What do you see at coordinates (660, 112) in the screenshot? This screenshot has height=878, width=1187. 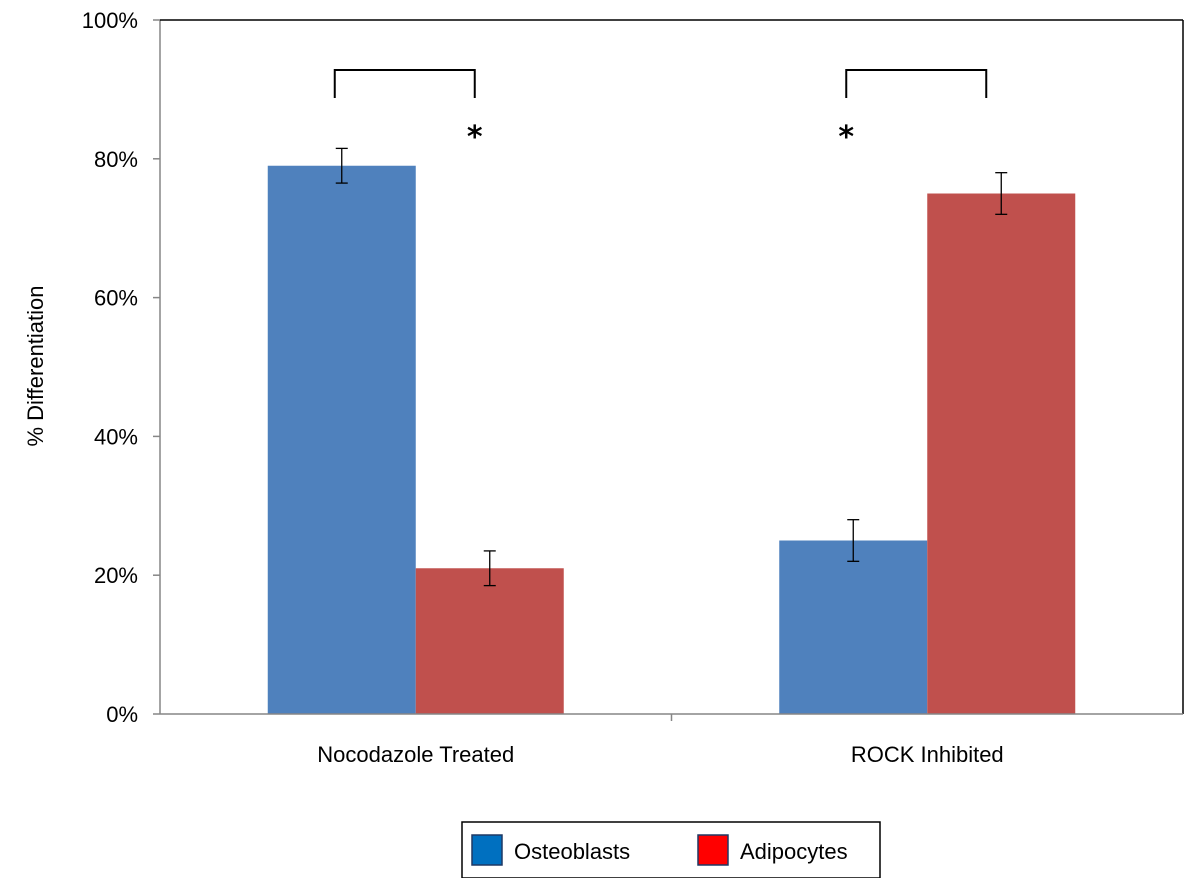 I see `significance-annotations: * *` at bounding box center [660, 112].